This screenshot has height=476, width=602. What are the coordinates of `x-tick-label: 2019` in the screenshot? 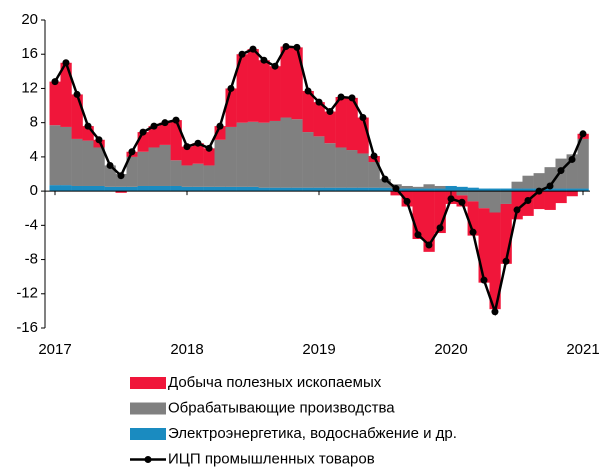 It's located at (318, 349).